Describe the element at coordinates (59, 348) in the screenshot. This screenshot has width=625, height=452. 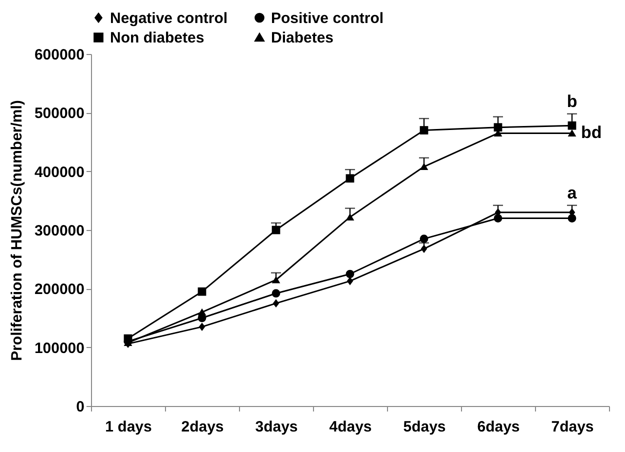
I see `y-tick-label: 100000` at that location.